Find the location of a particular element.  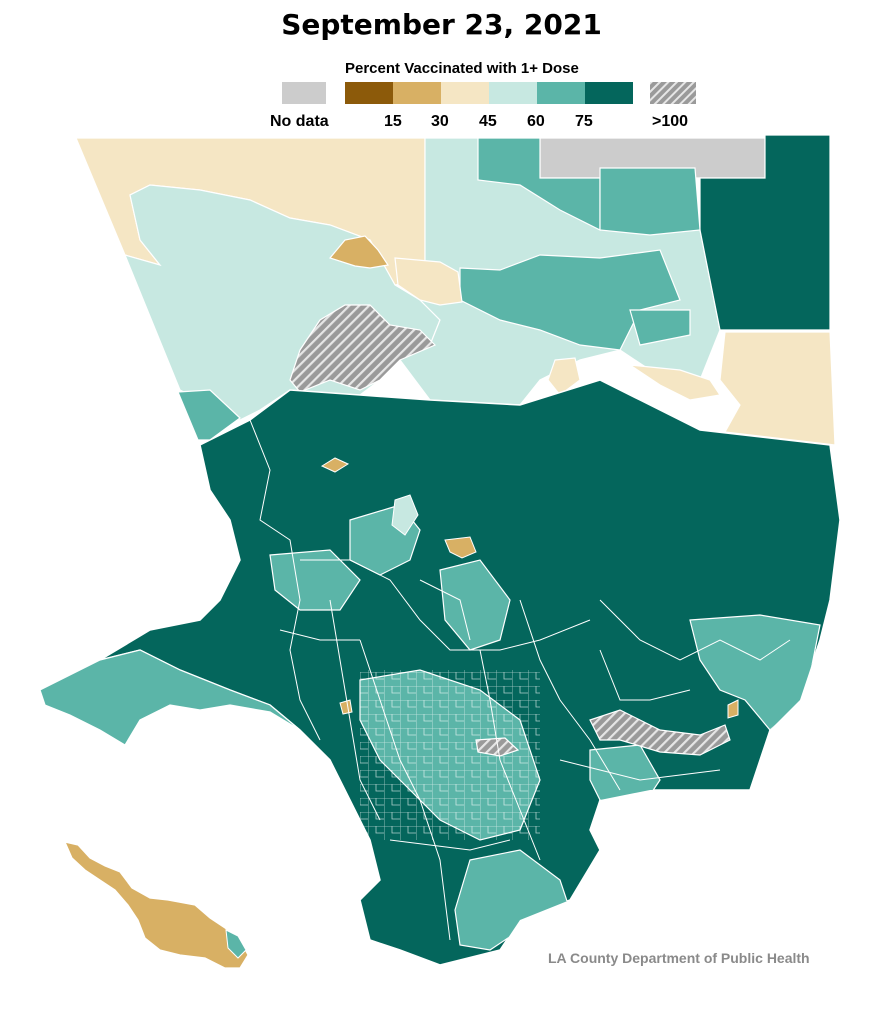

region-catalina-avalon is located at coordinates (236, 944).